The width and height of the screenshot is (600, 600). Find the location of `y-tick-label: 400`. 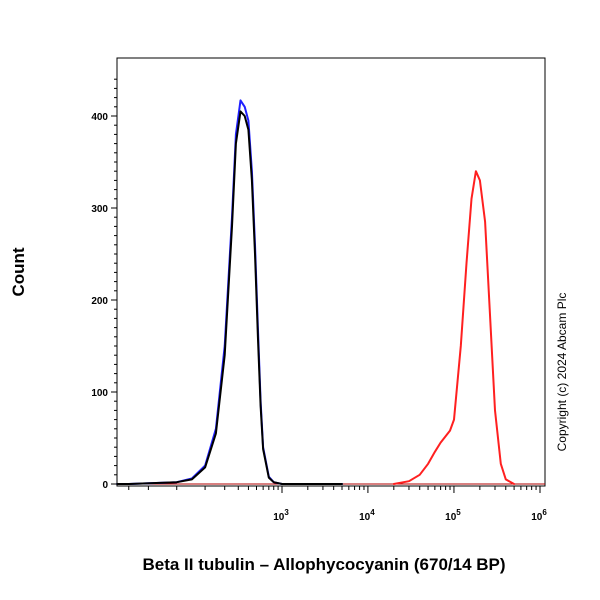

y-tick-label: 400 is located at coordinates (99, 117).